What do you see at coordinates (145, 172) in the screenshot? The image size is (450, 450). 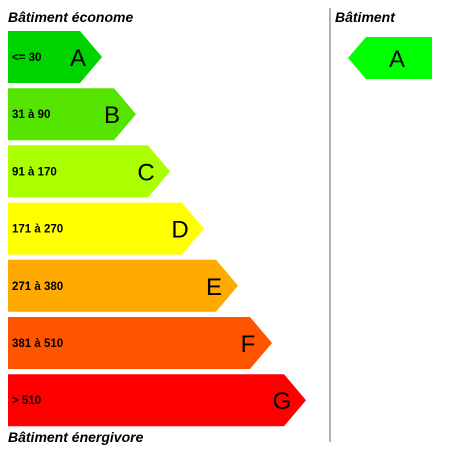 I see `energy-class-letter: C` at bounding box center [145, 172].